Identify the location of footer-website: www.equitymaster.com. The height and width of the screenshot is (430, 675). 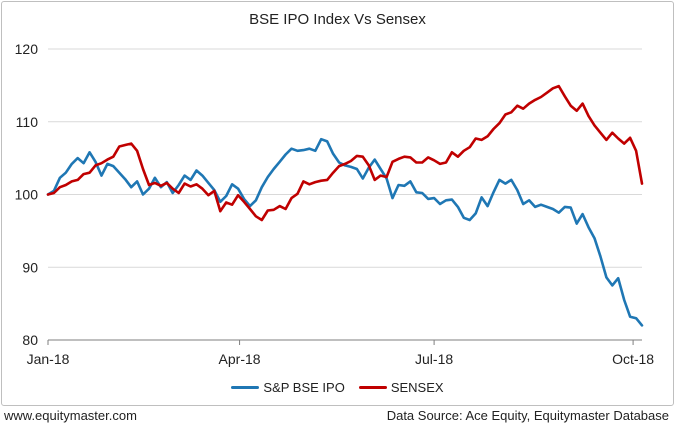
(70, 415).